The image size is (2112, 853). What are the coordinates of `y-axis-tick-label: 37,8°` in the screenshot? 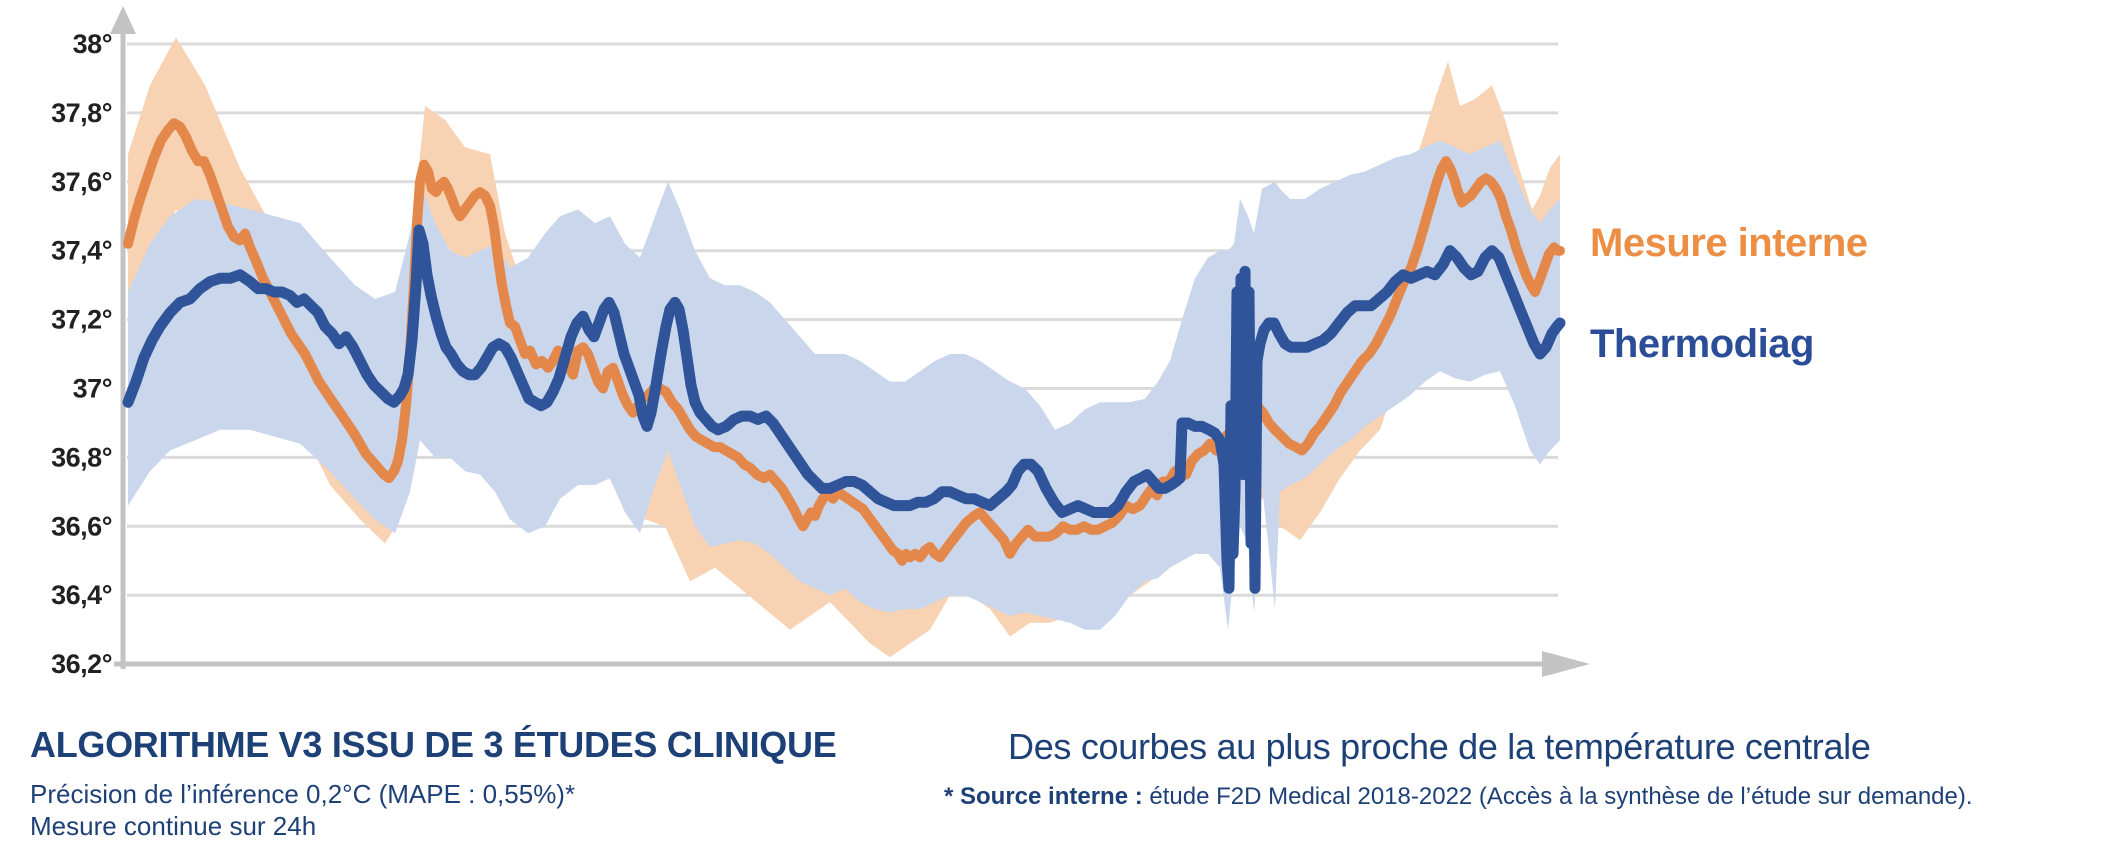 It's located at (81, 113).